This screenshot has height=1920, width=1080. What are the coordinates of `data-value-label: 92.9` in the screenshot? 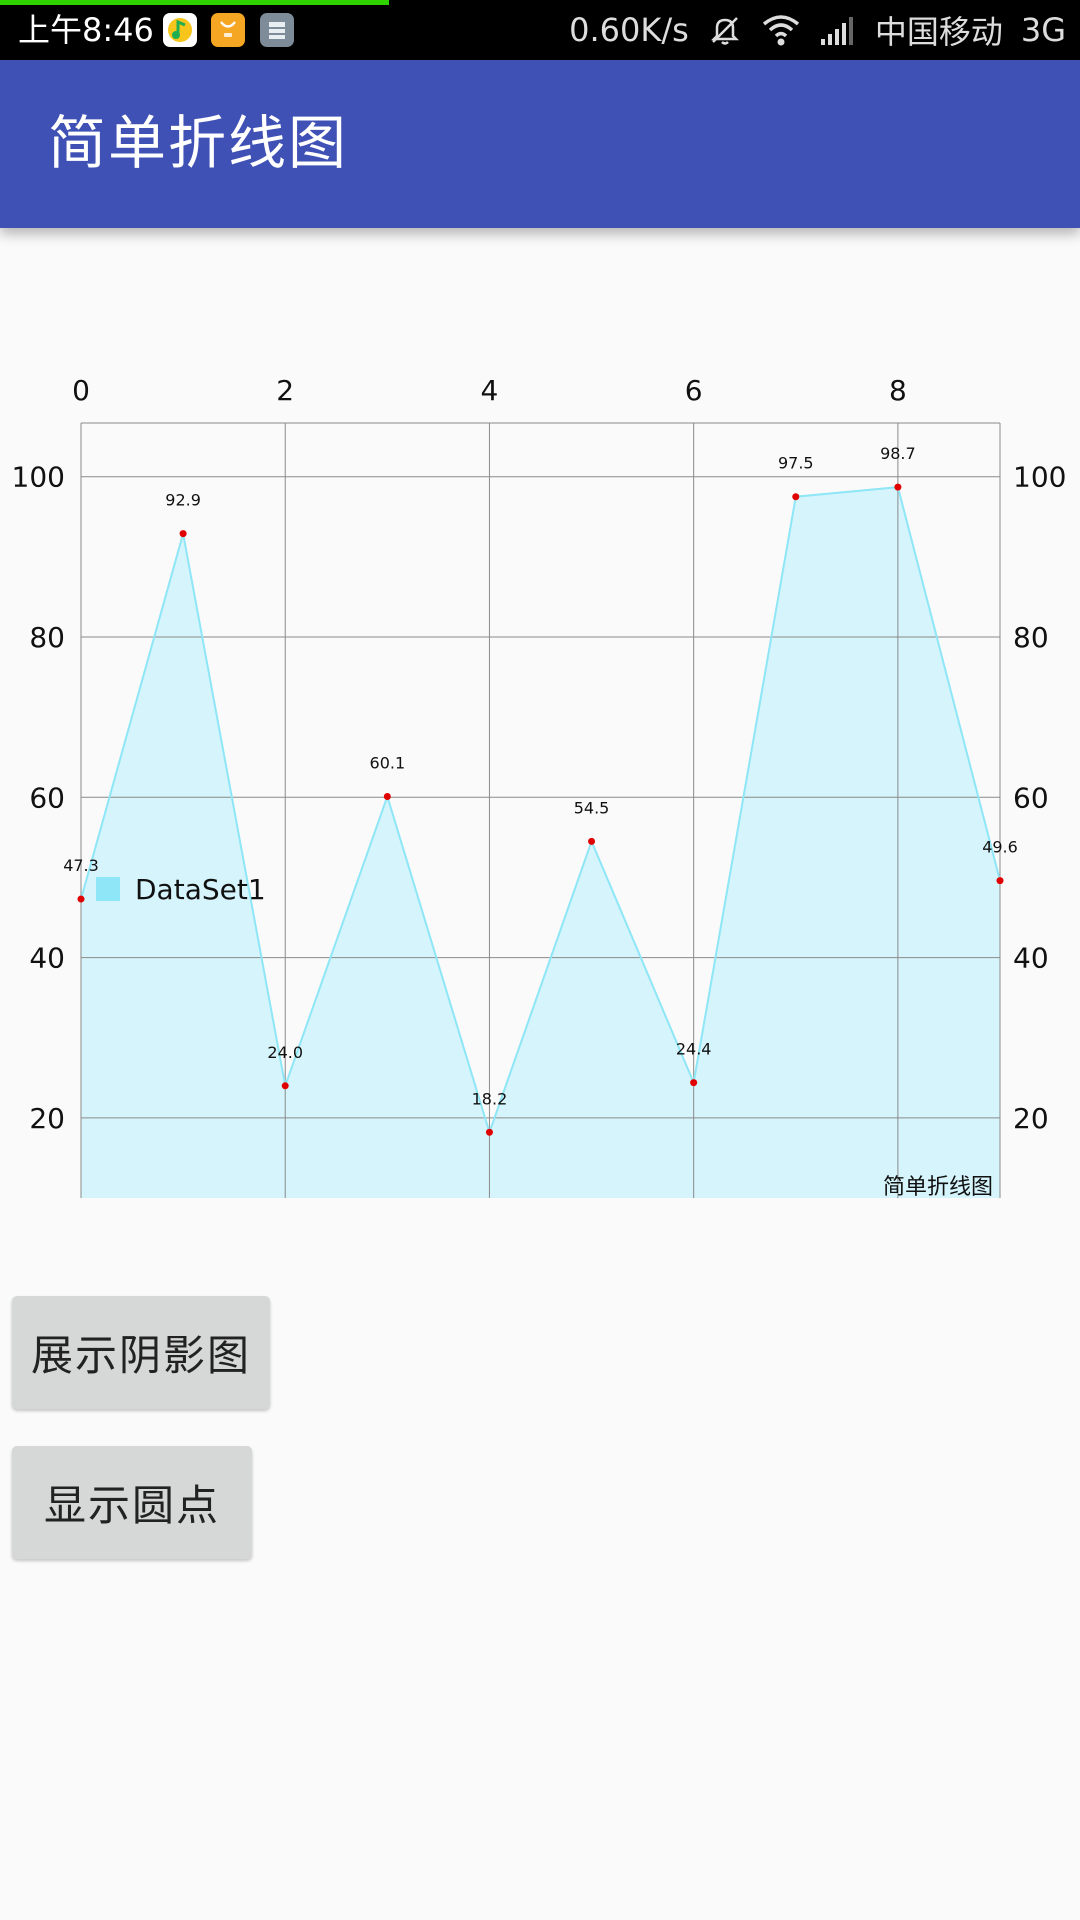 It's located at (183, 500).